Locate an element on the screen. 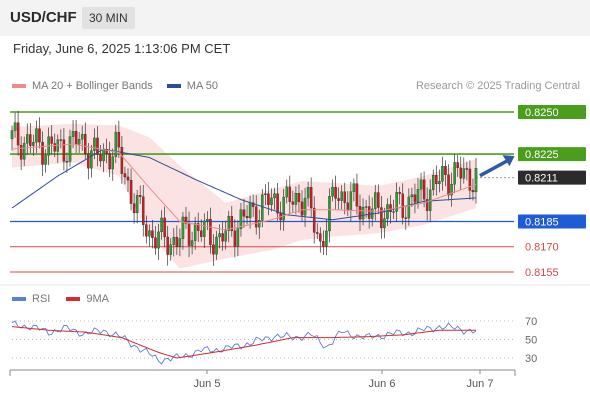  time-tick-label: Jun 7 is located at coordinates (480, 384).